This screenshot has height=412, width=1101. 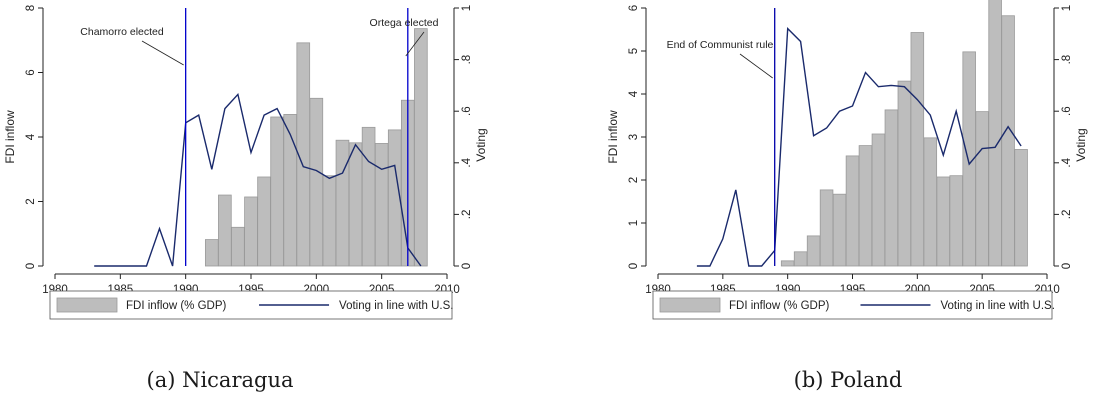 What do you see at coordinates (634, 137) in the screenshot?
I see `y-tick-label: 3` at bounding box center [634, 137].